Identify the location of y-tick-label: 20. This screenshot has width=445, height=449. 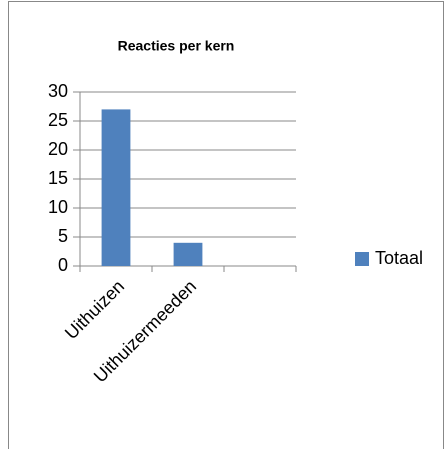
(58, 149).